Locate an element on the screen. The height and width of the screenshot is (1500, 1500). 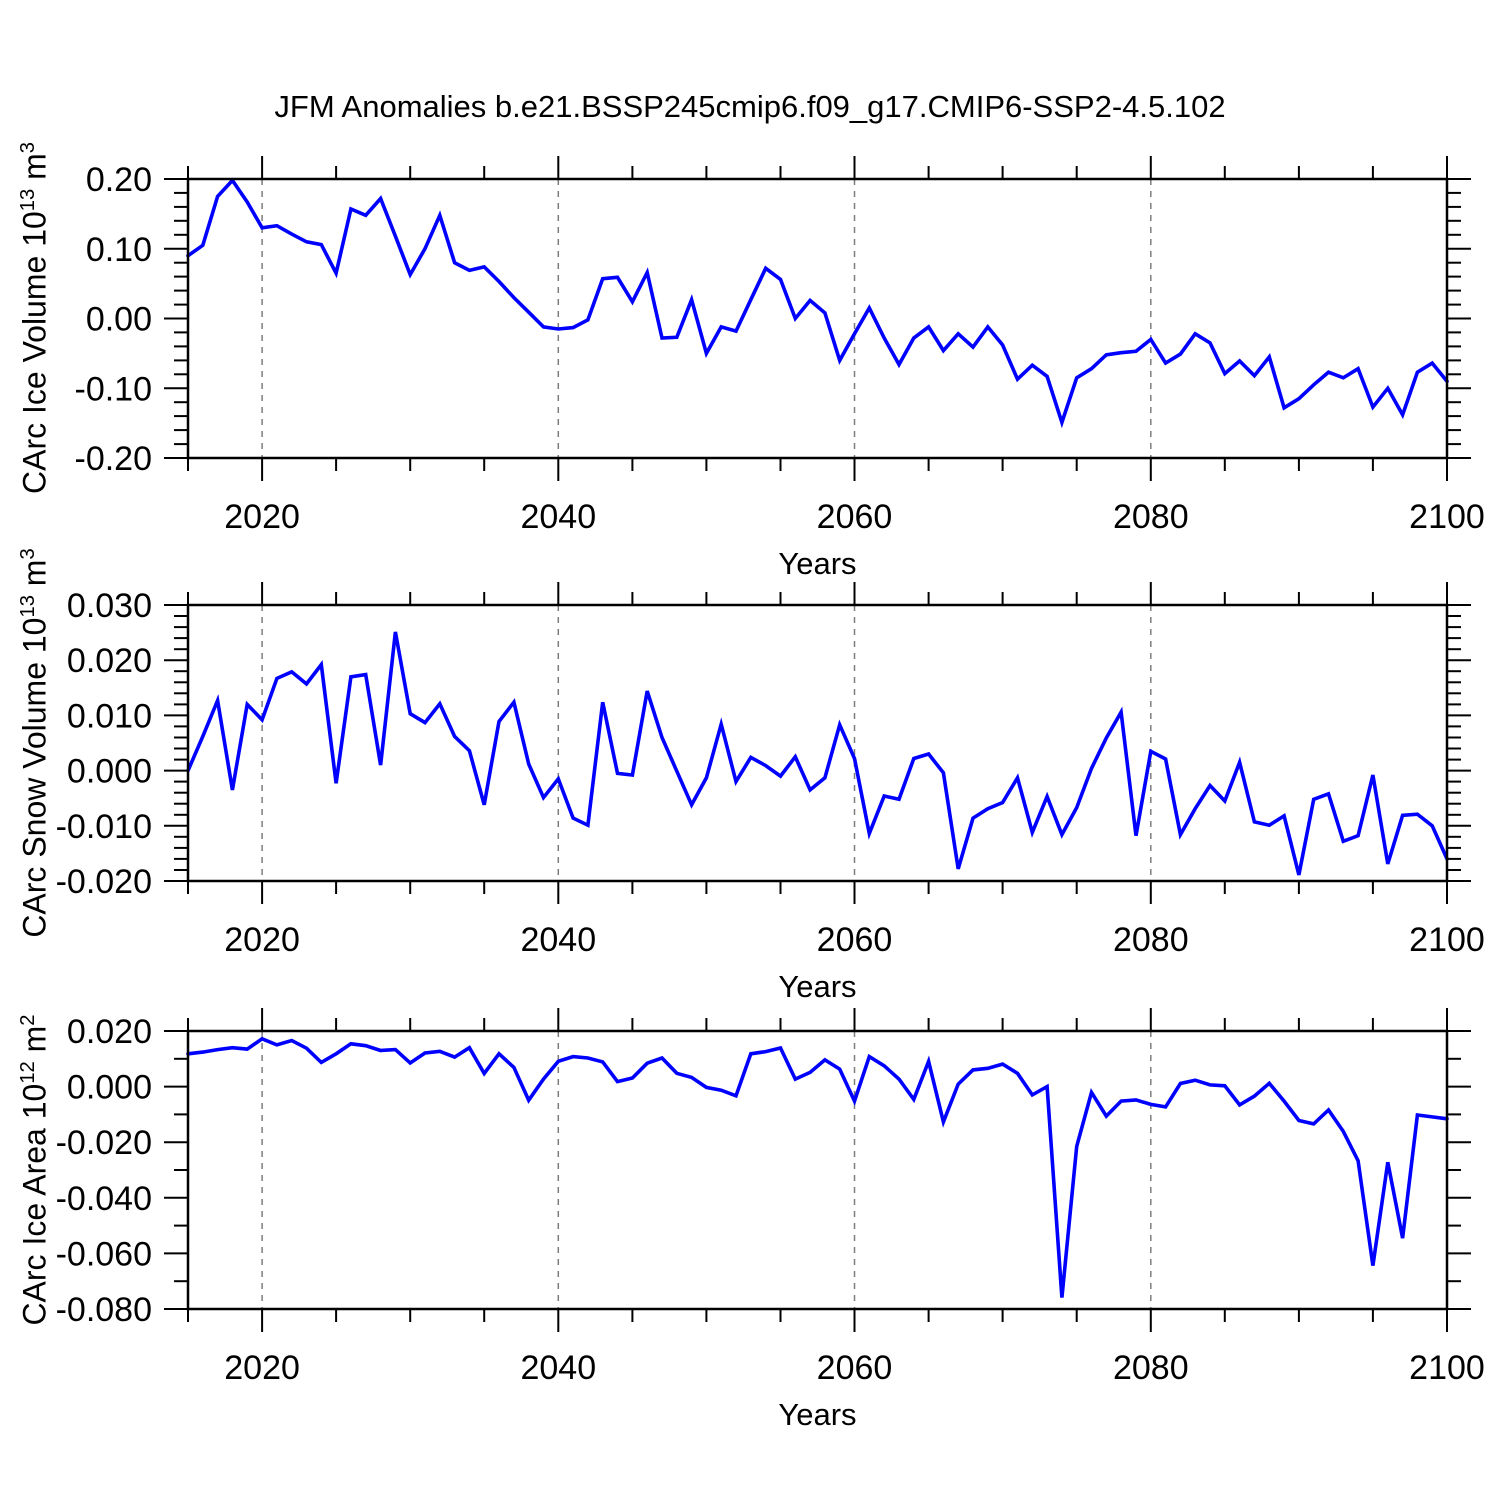
y-tick-label: 0.10 is located at coordinates (119, 250).